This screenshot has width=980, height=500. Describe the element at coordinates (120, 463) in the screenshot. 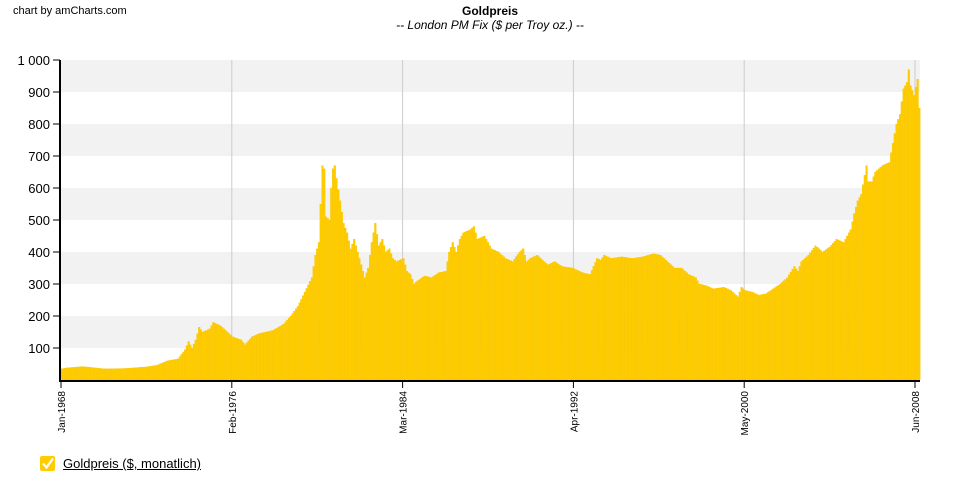

I see `legend-item-goldpreis: Goldpreis ($, monatlich)` at that location.